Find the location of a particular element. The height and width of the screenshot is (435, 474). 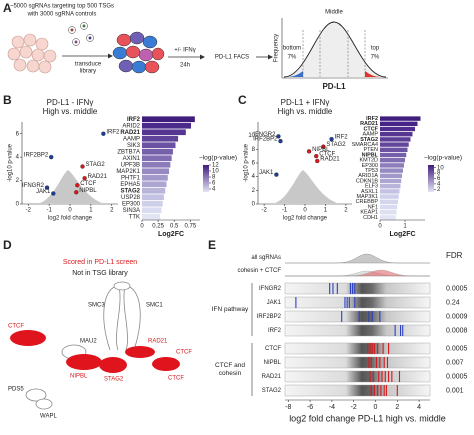

protein-label: CTCF is located at coordinates (176, 379).